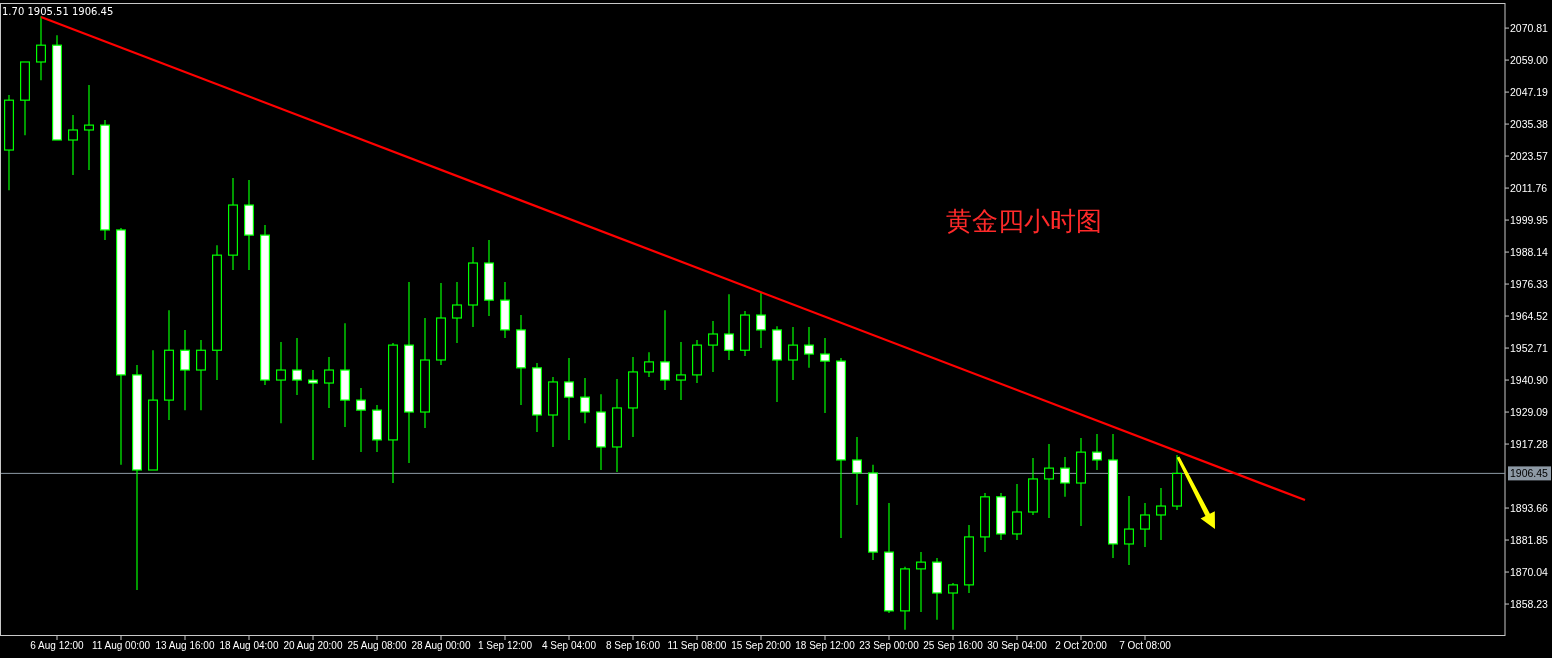 Image resolution: width=1552 pixels, height=658 pixels. I want to click on x-tick-label: 4 Sep 04:00, so click(569, 645).